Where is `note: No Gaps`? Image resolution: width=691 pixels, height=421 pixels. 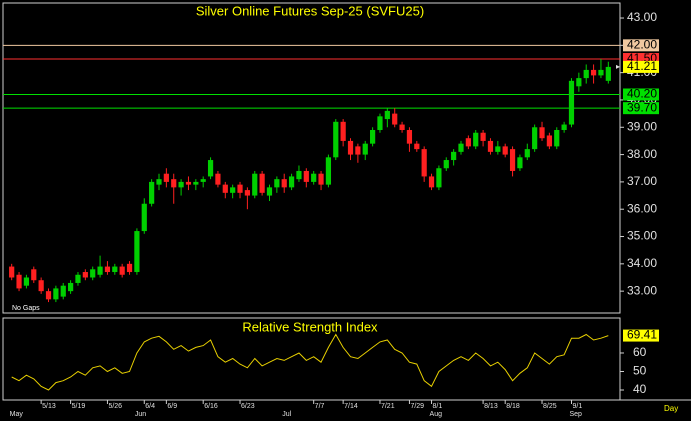
note: No Gaps is located at coordinates (26, 308).